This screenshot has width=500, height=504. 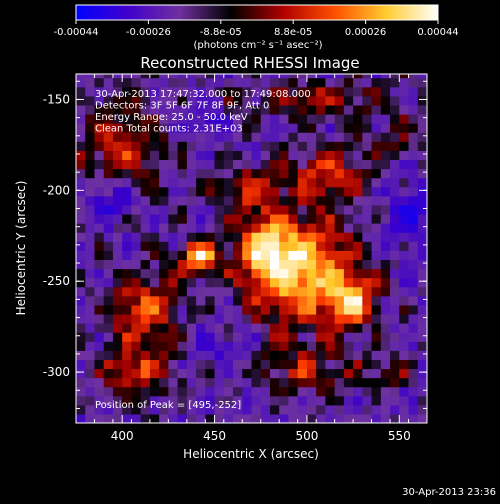 I want to click on observation-info-line: Clean Total counts: 2.31E+03, so click(x=169, y=129).